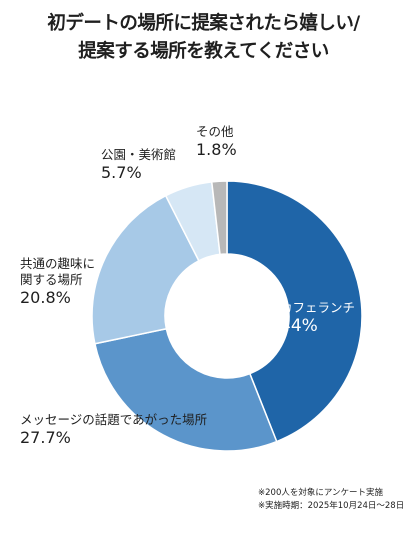 This screenshot has height=544, width=407. What do you see at coordinates (321, 493) in the screenshot?
I see `note-line-1: ※200人を対象にアンケート実施` at bounding box center [321, 493].